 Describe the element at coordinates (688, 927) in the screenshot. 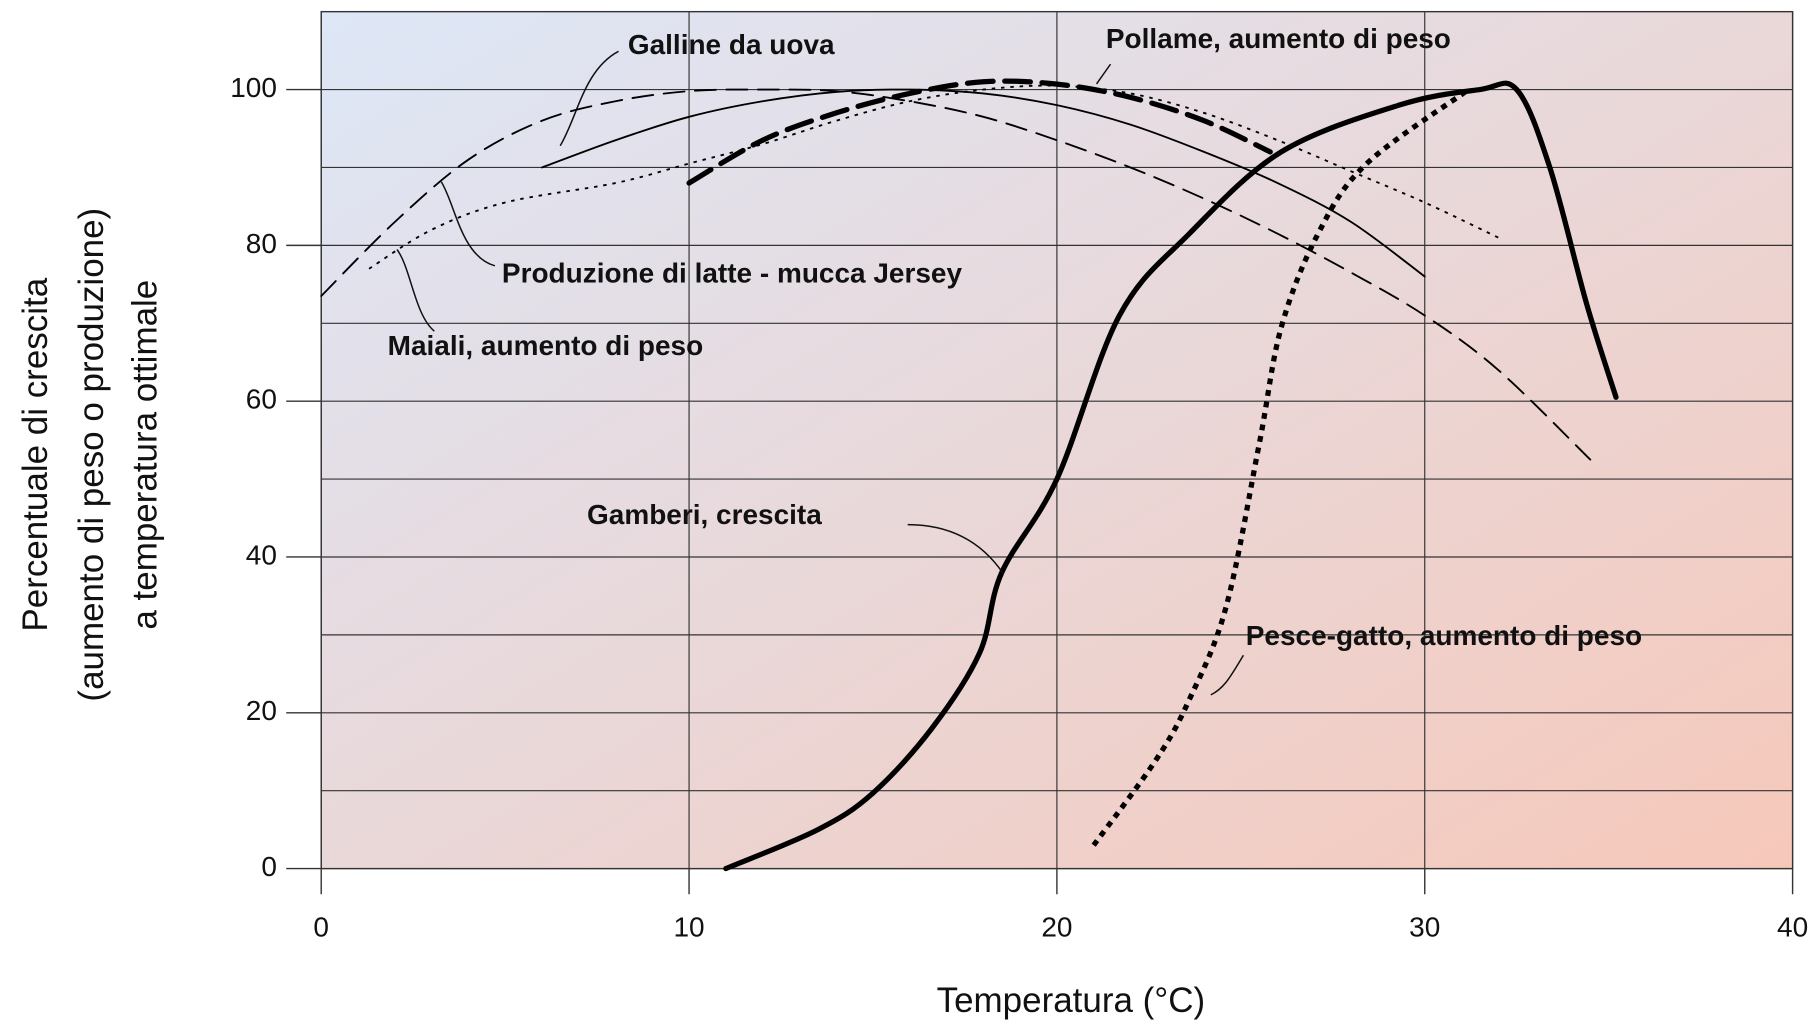

I see `x-tick-label: 10` at that location.